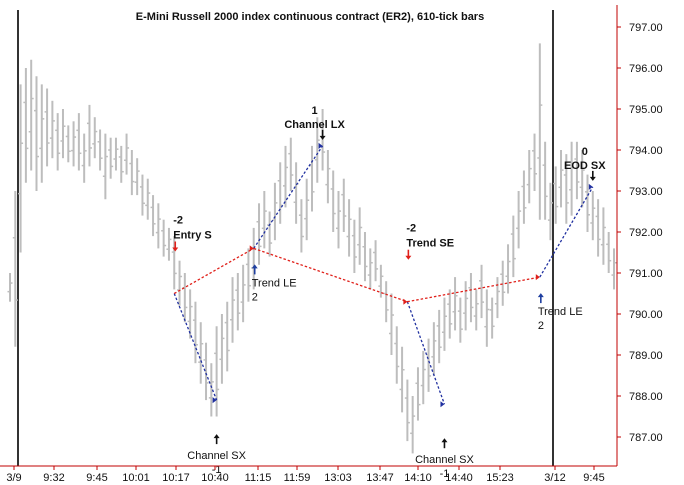 This screenshot has width=684, height=485. What do you see at coordinates (13, 478) in the screenshot?
I see `x-tick-label: 3/9` at bounding box center [13, 478].